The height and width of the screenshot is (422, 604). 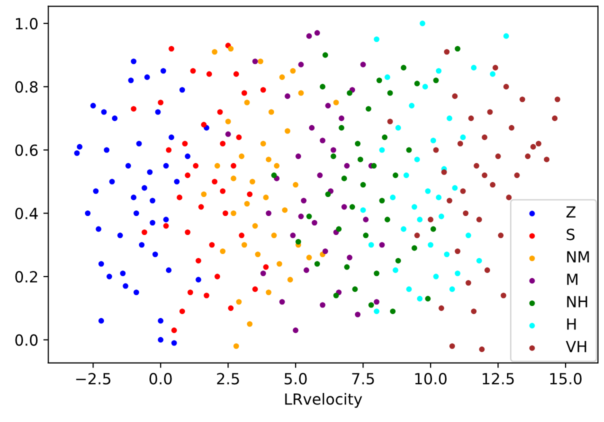 I want to click on legend-label: Z, so click(x=571, y=212).